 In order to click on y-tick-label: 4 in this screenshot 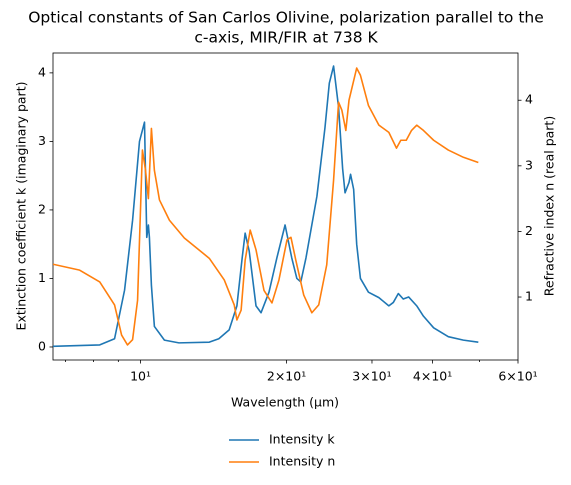, I will do `click(42, 71)`.